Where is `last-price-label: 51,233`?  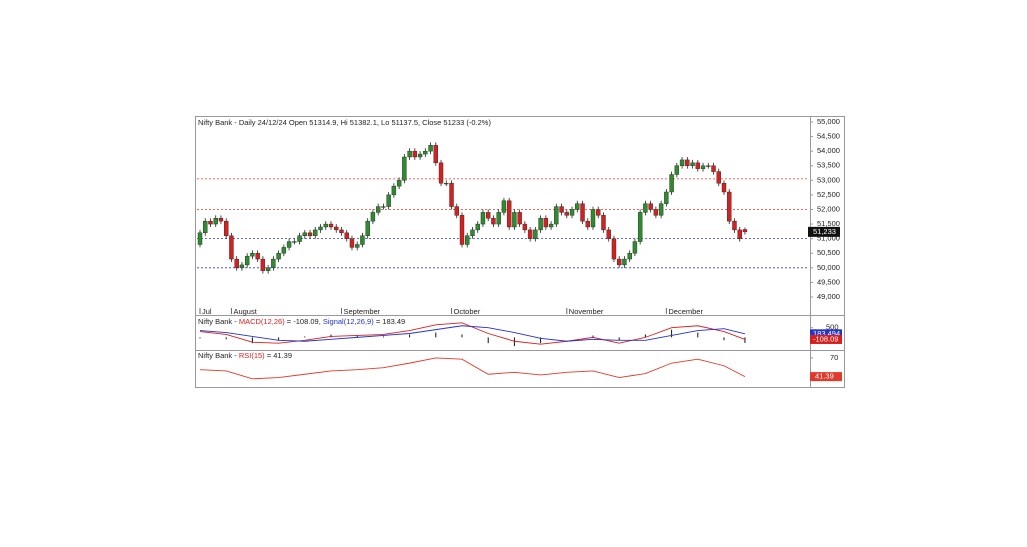
last-price-label: 51,233 is located at coordinates (824, 231).